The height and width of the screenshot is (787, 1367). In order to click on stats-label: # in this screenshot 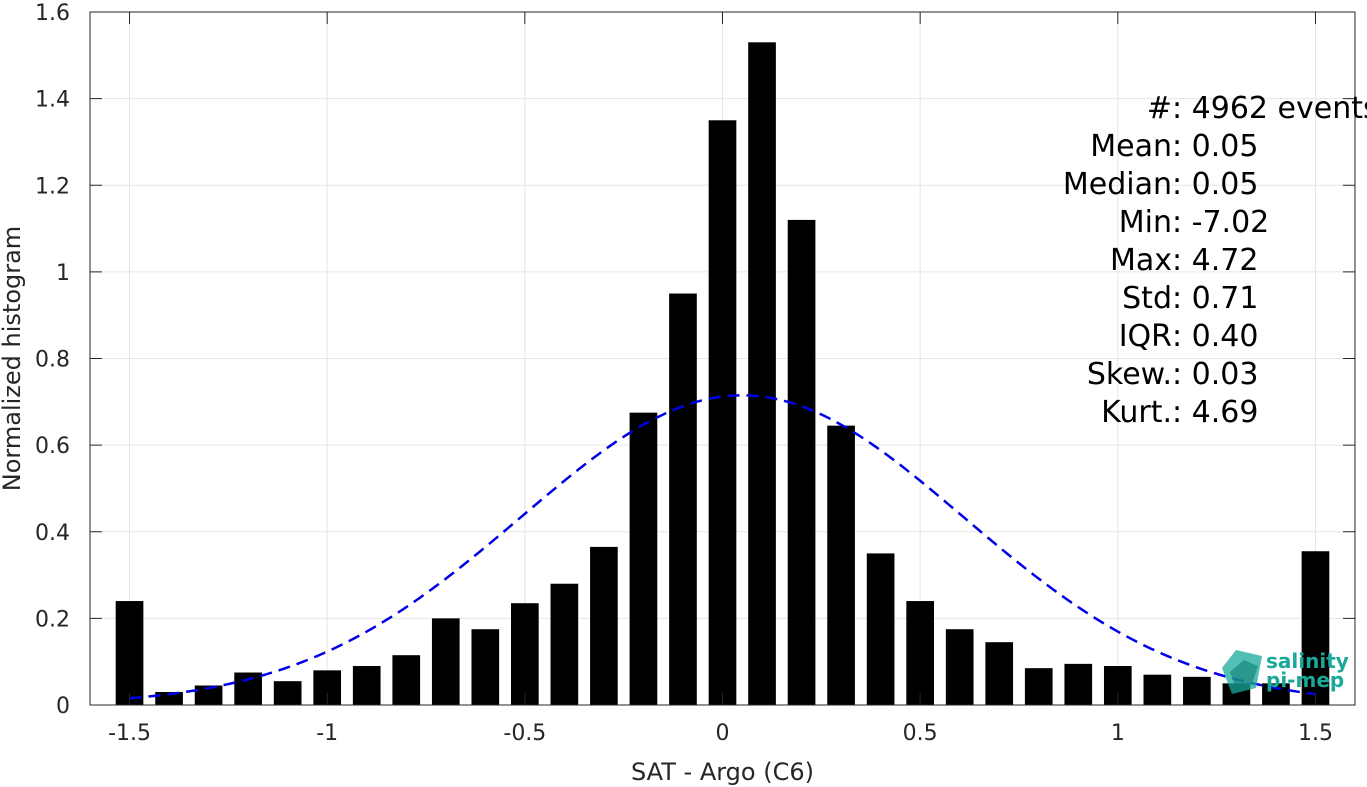, I will do `click(1159, 108)`.